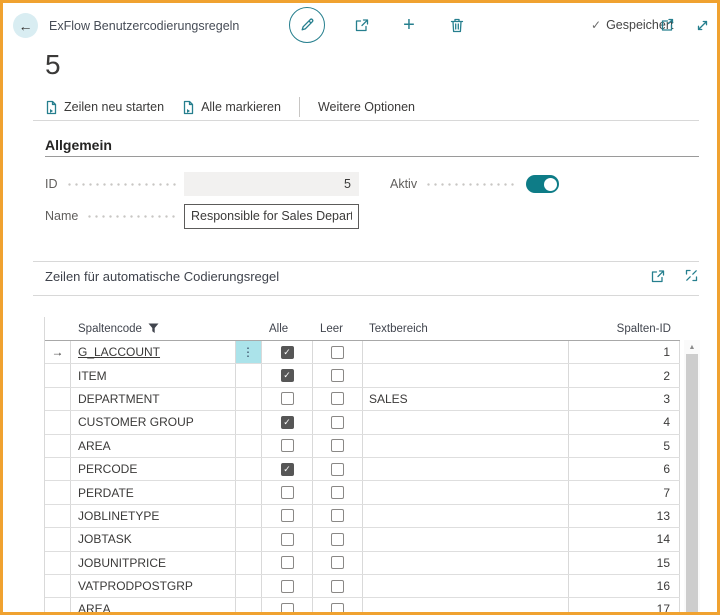 The width and height of the screenshot is (720, 615). What do you see at coordinates (361, 25) in the screenshot?
I see `share-button` at bounding box center [361, 25].